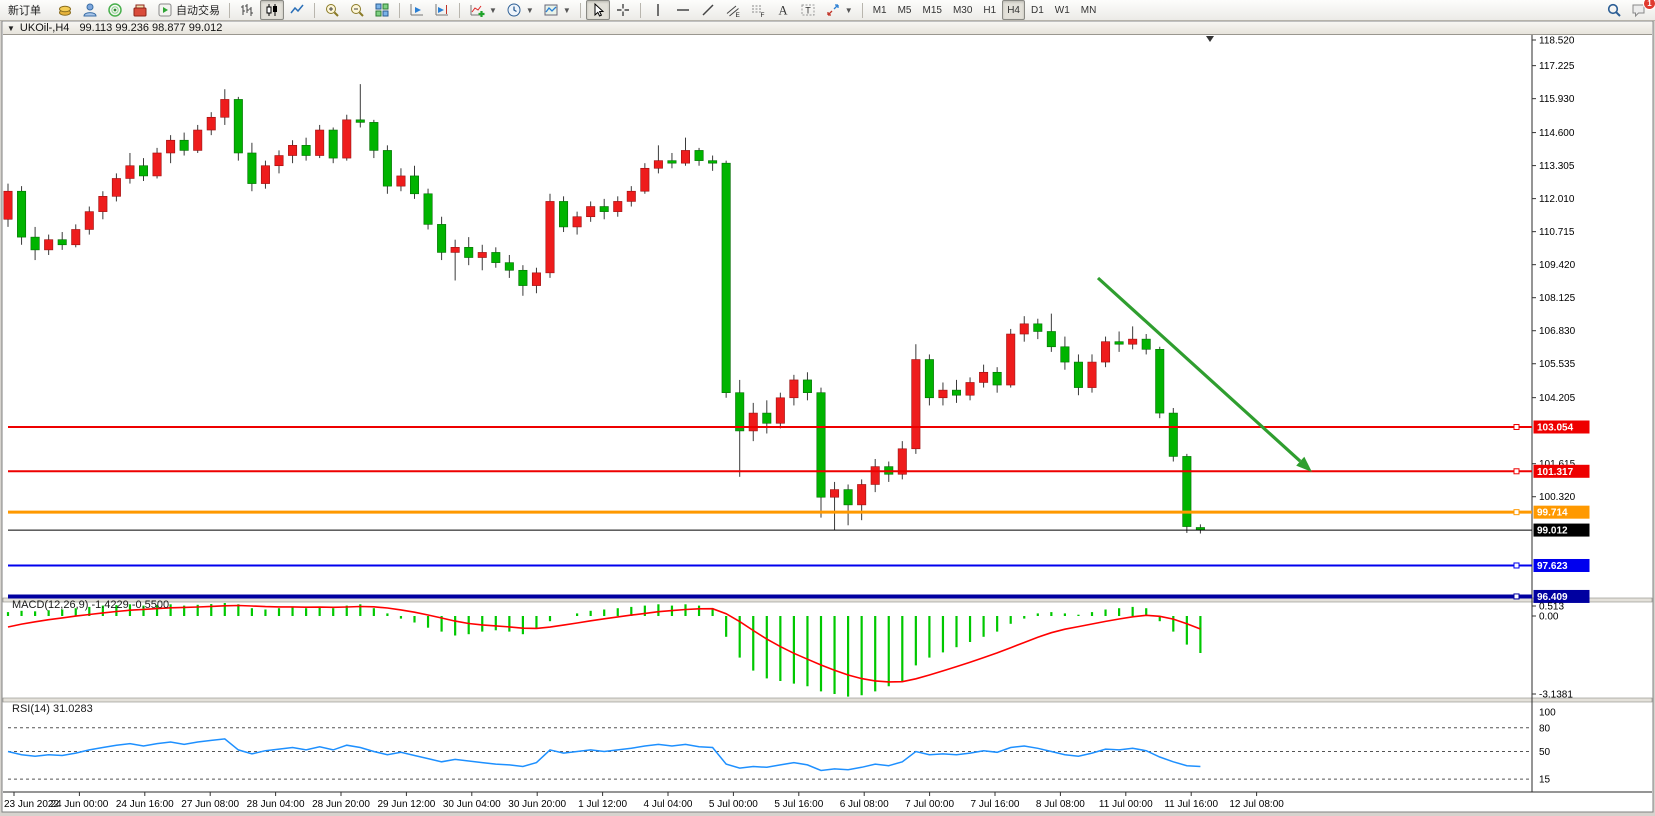 This screenshot has height=816, width=1655. Describe the element at coordinates (658, 10) in the screenshot. I see `vertical-line-button` at that location.